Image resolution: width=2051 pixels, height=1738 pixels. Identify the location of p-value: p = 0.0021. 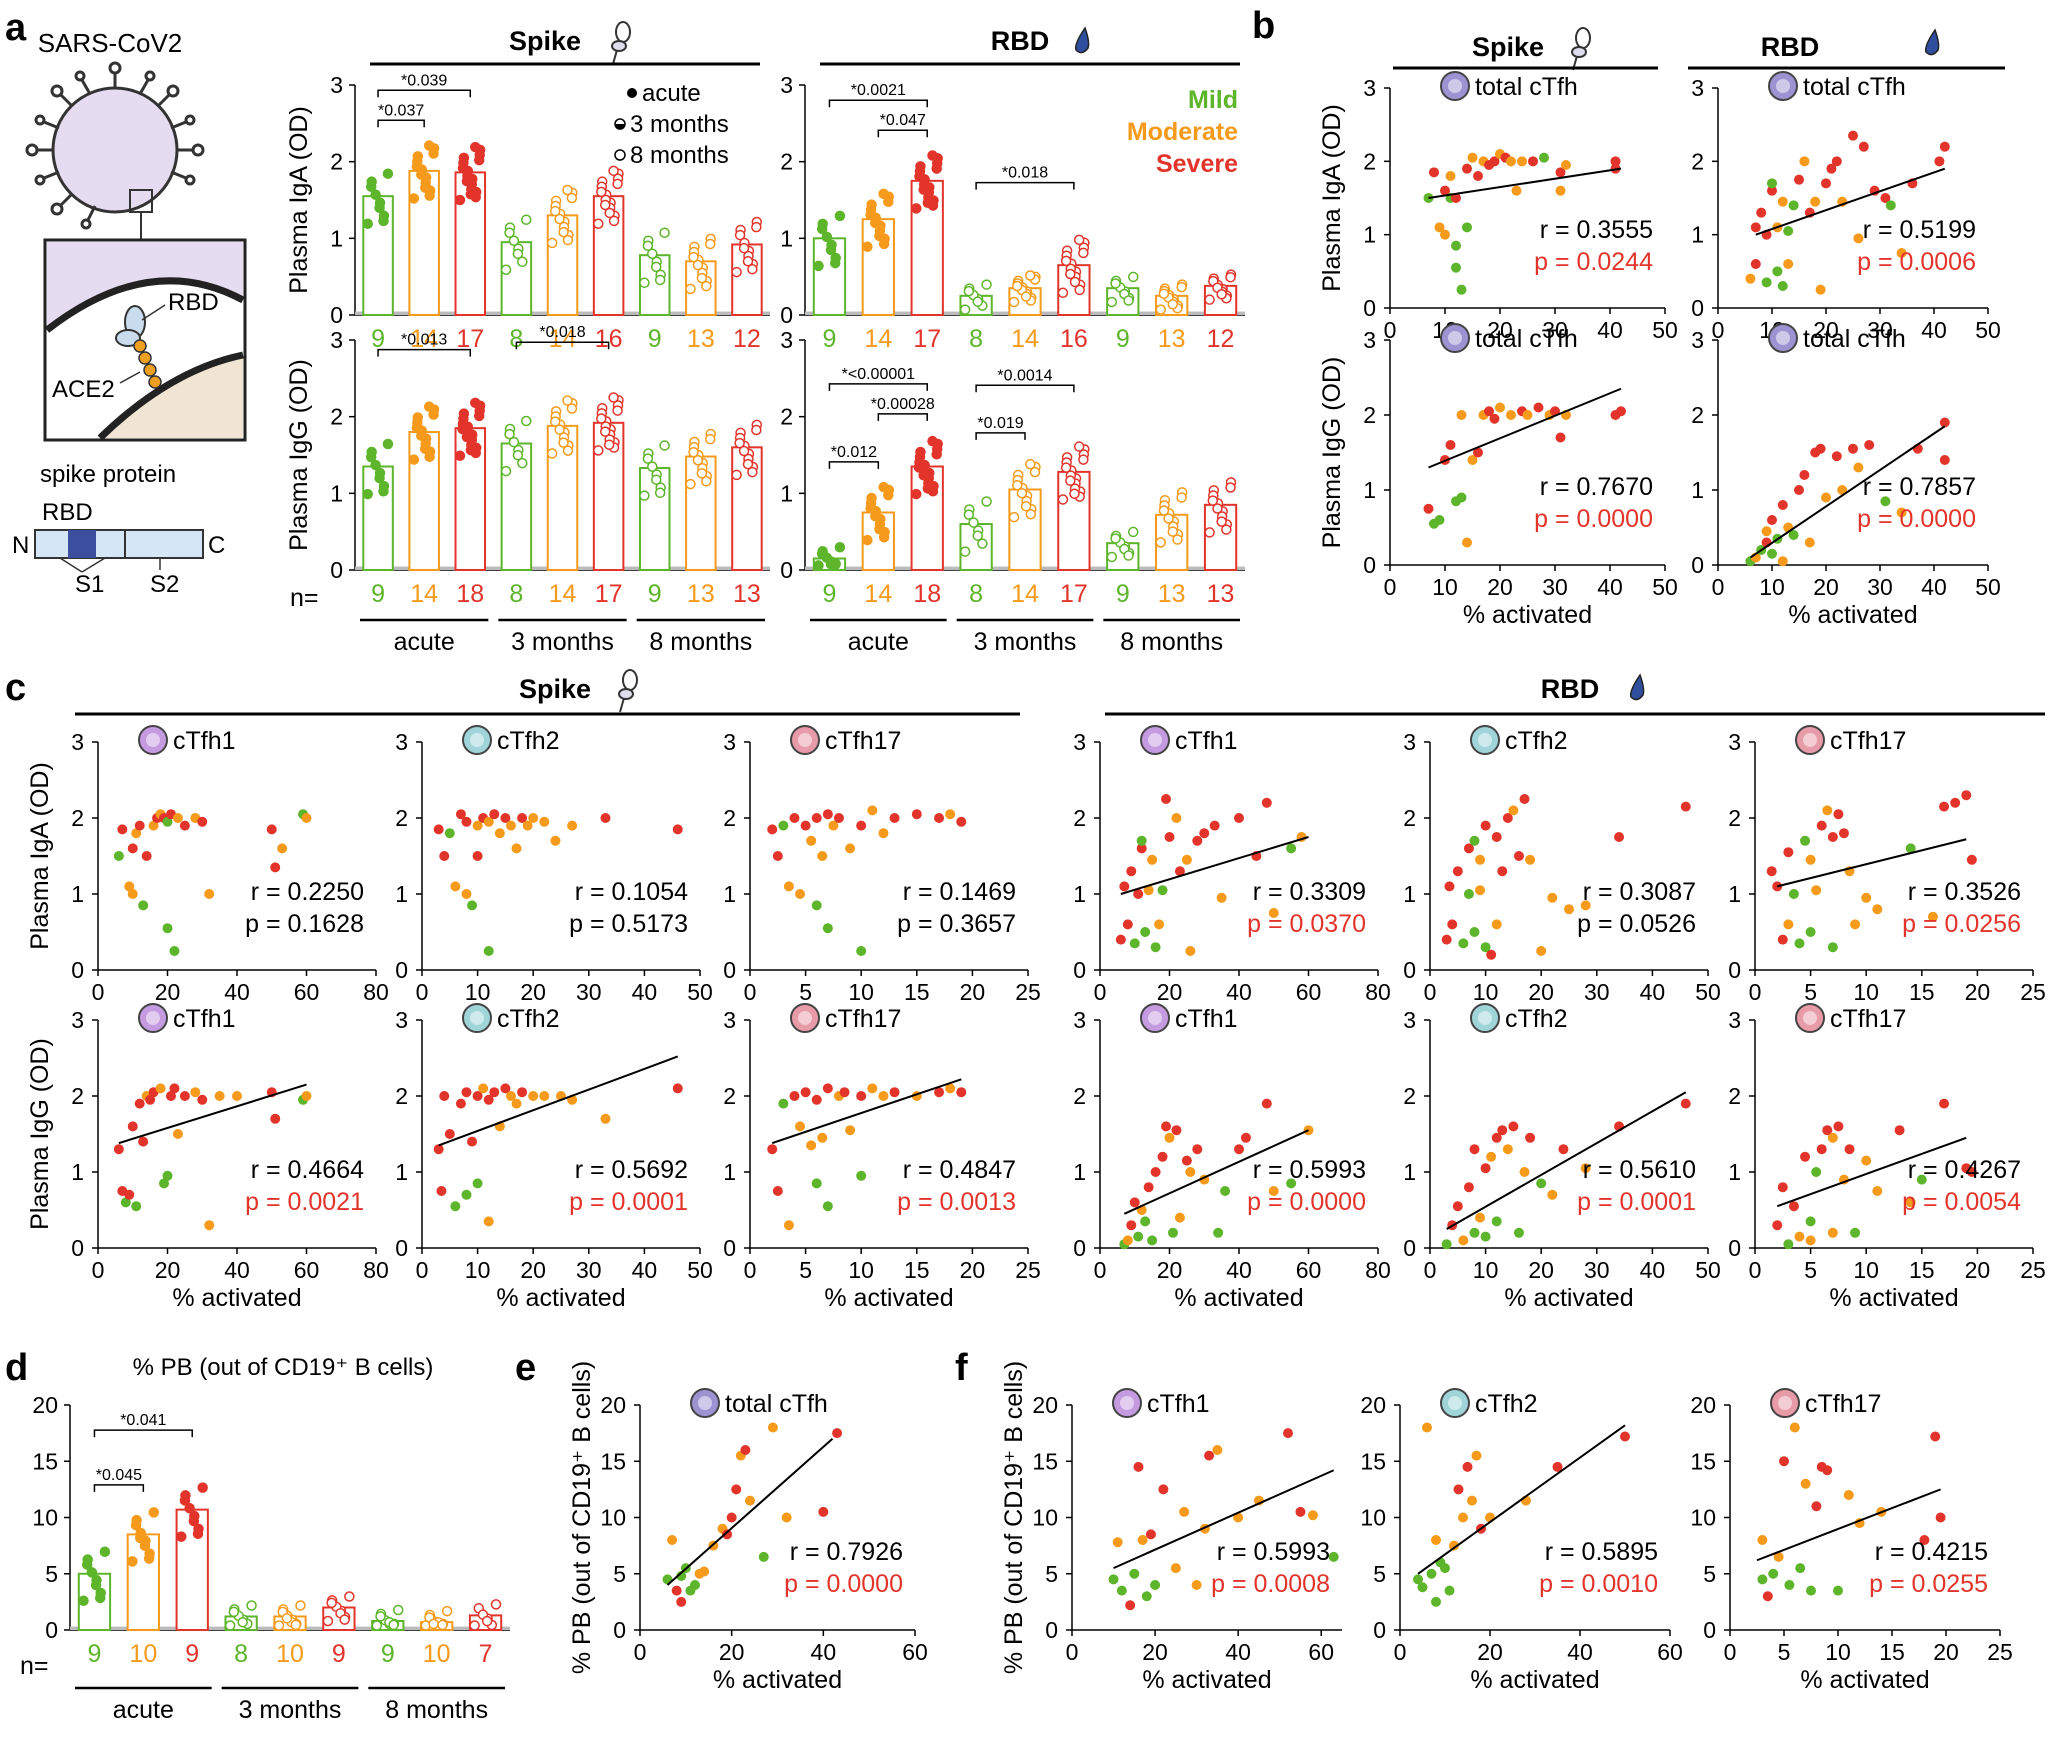
(304, 1202).